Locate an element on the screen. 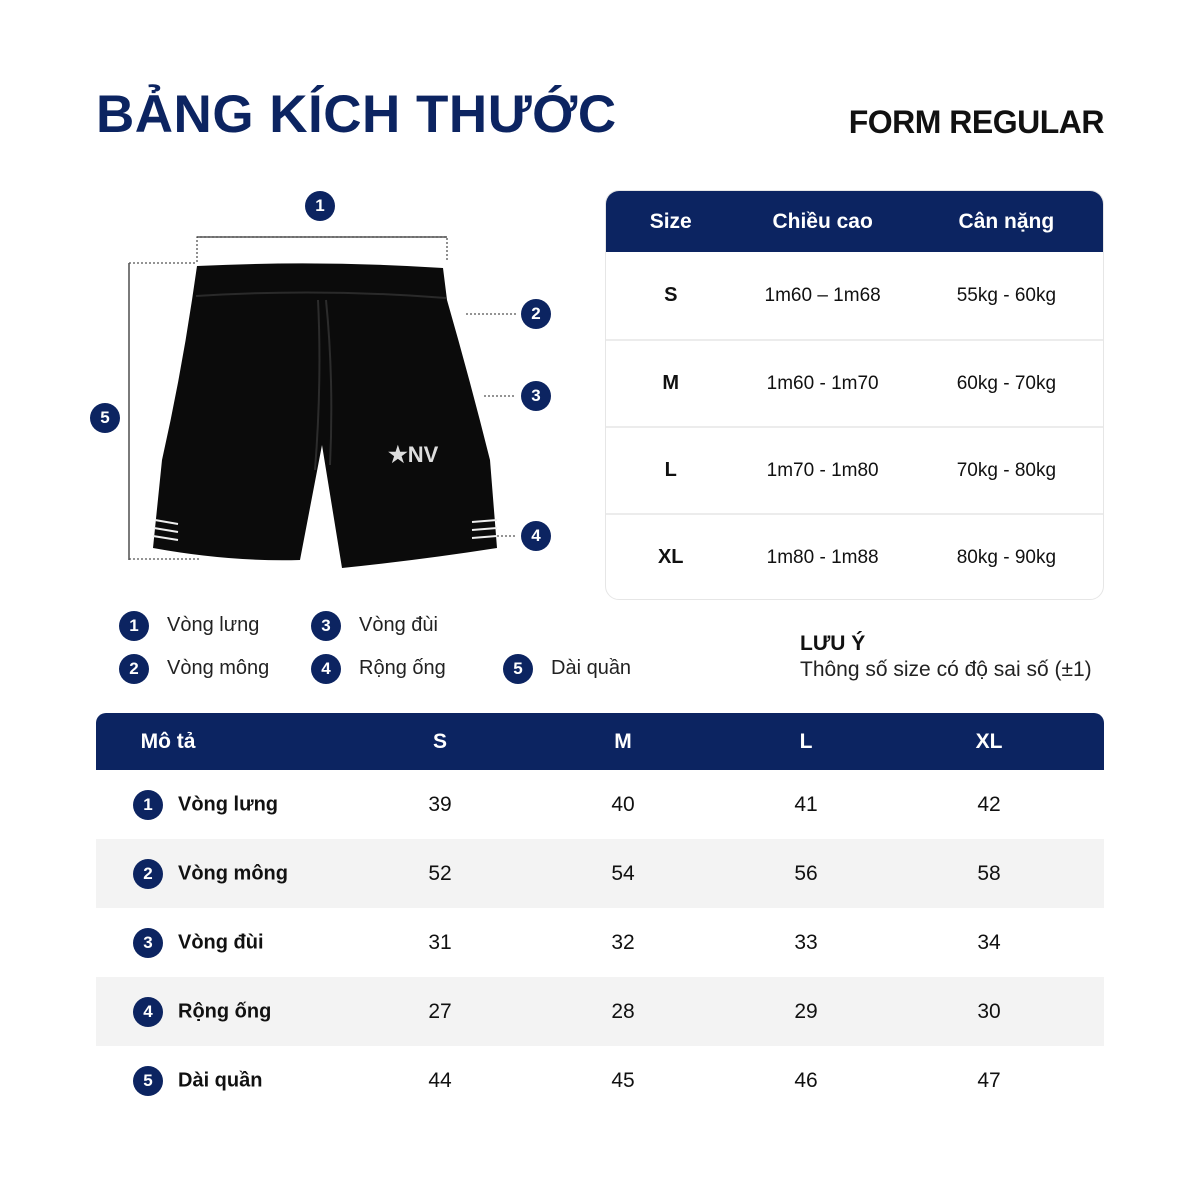  measurement-cell: 42 is located at coordinates (989, 804).